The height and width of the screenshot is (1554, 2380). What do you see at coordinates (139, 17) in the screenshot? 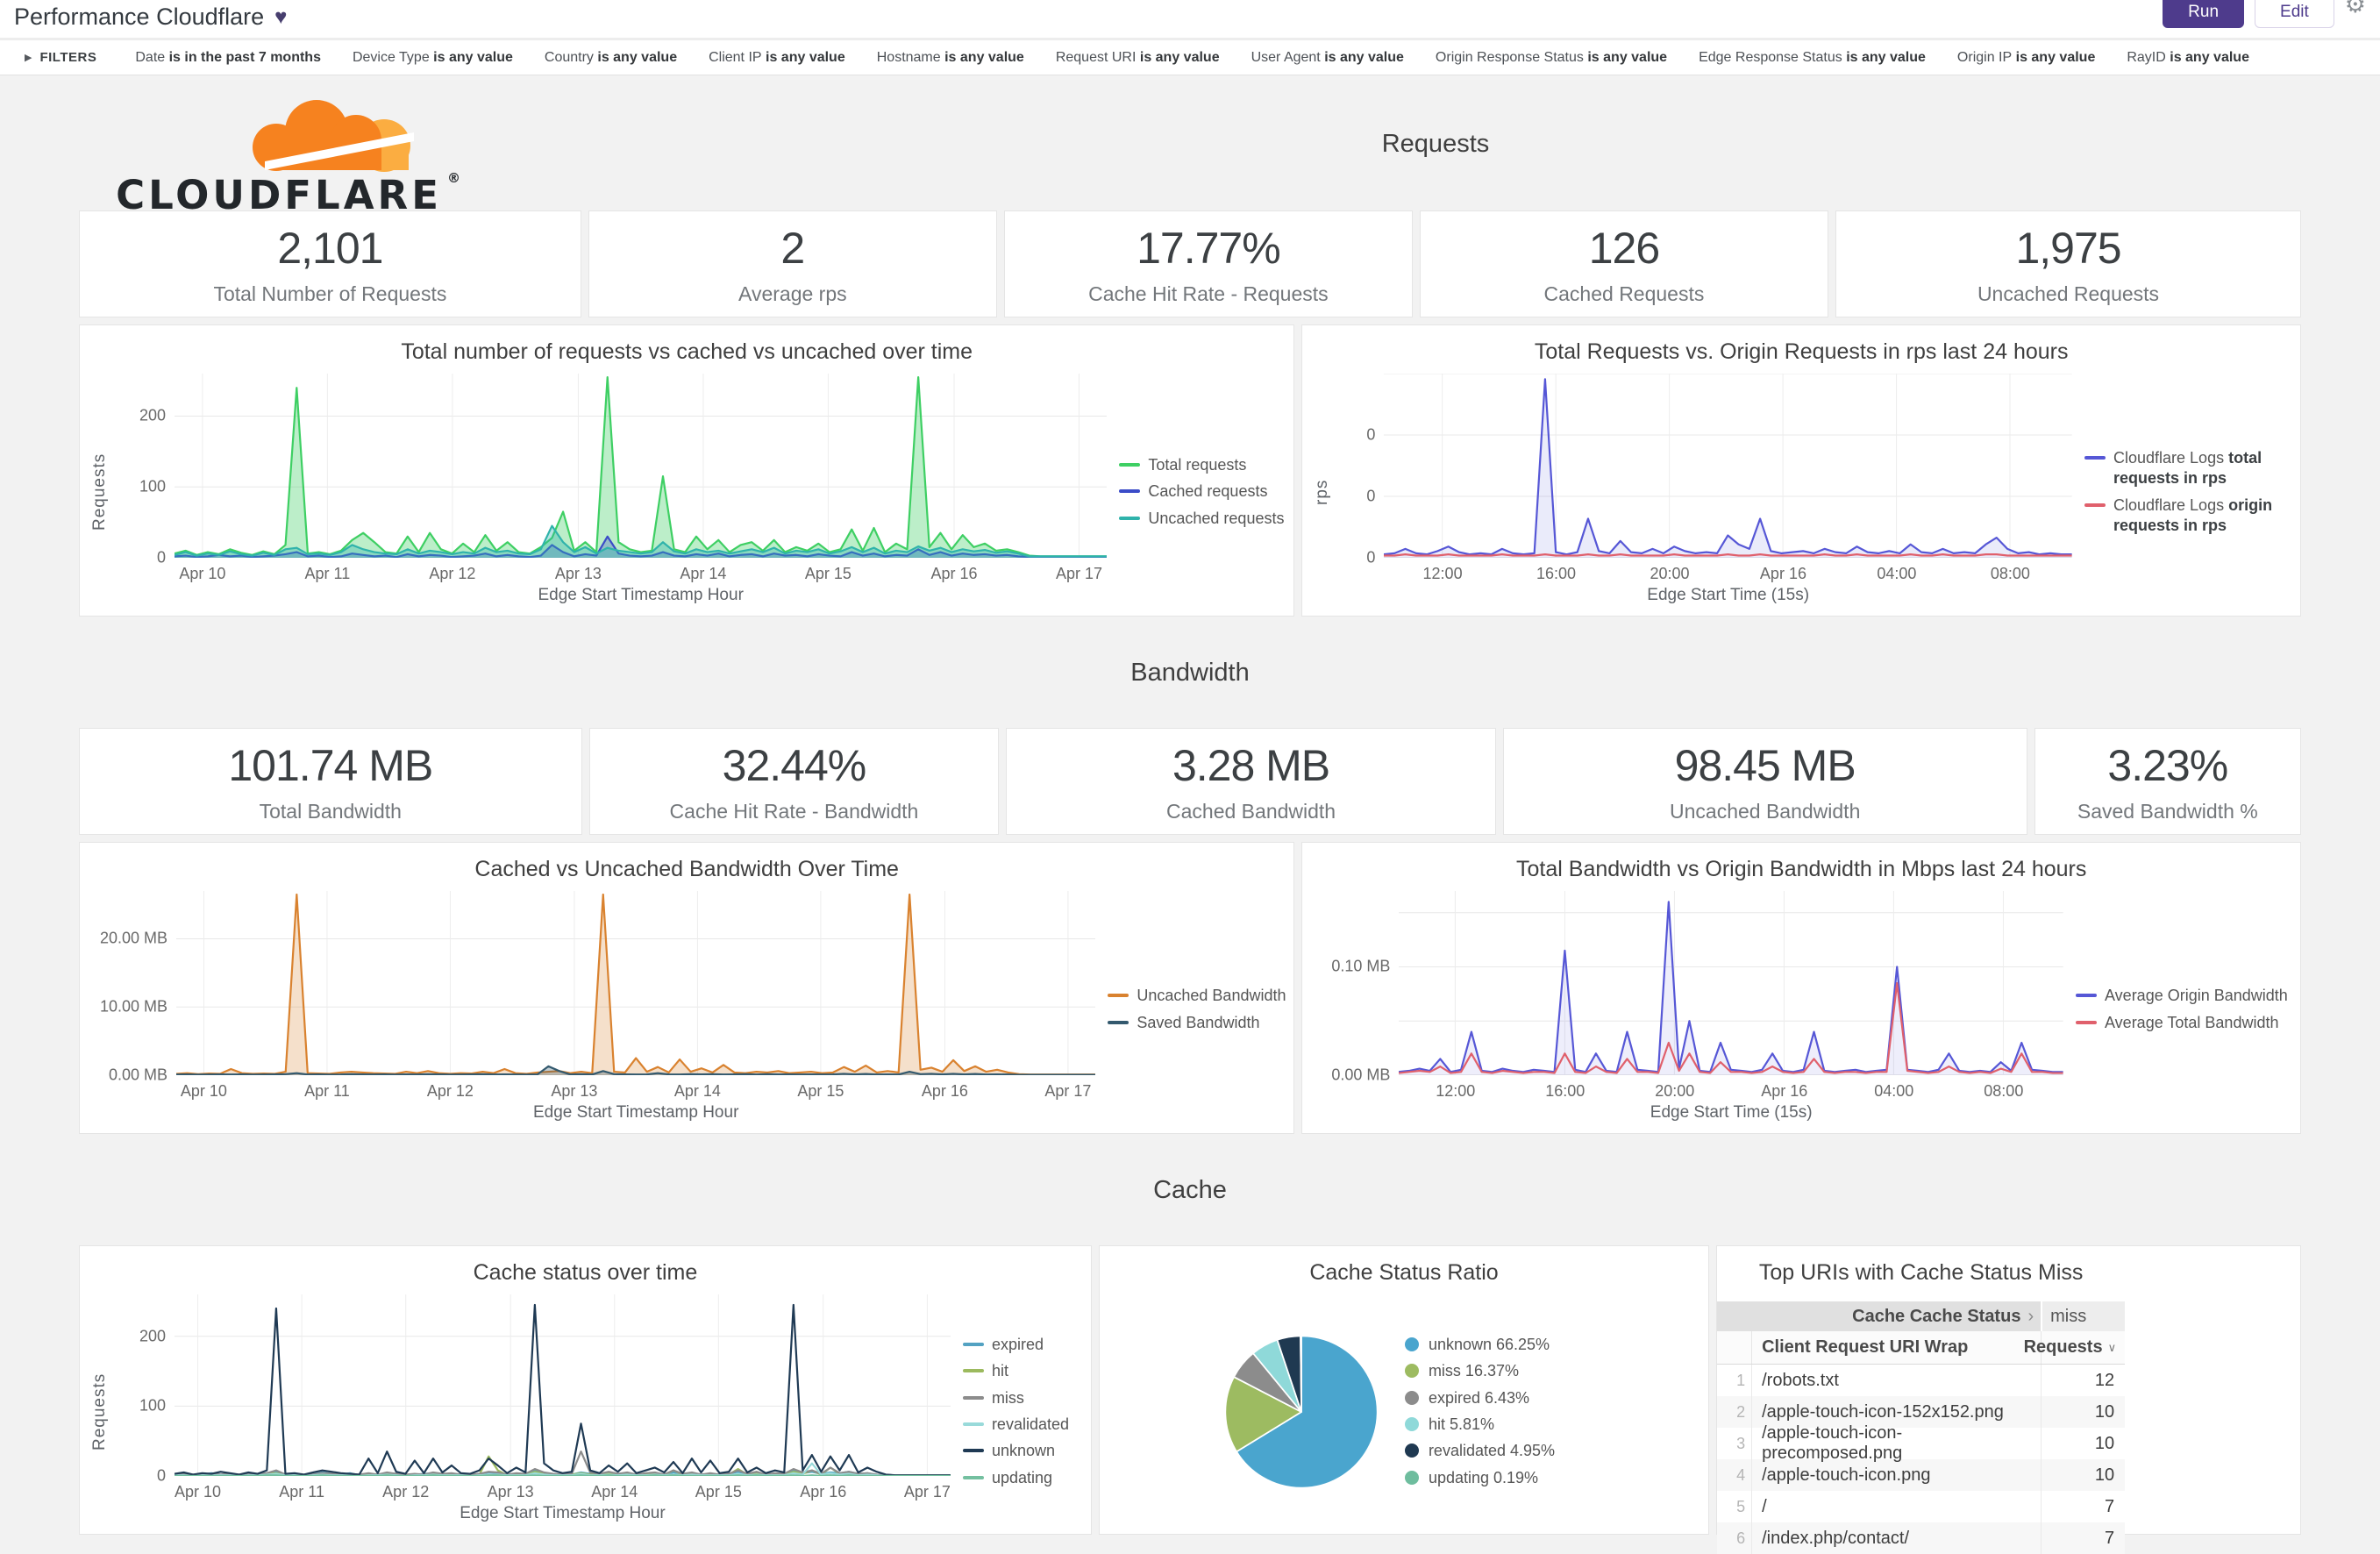
I see `page-title: Performance Cloudflare` at bounding box center [139, 17].